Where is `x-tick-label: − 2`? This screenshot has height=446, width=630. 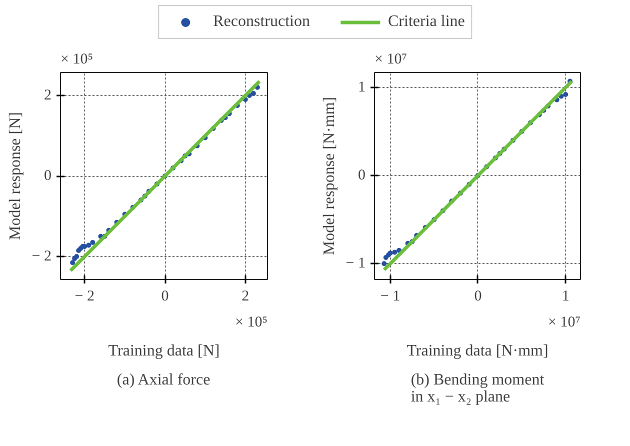 x-tick-label: − 2 is located at coordinates (84, 296).